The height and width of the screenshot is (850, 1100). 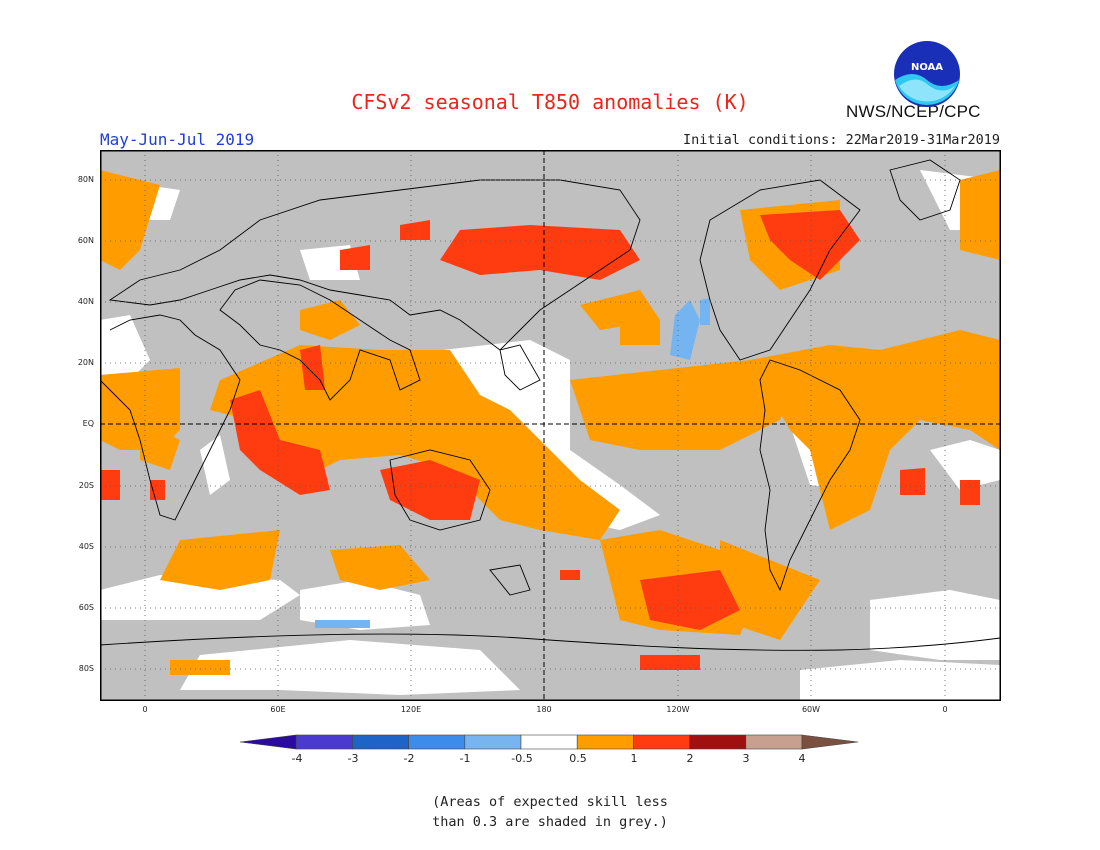 I want to click on skill-note-line: than 0.3 are shaded in grey.), so click(x=550, y=822).